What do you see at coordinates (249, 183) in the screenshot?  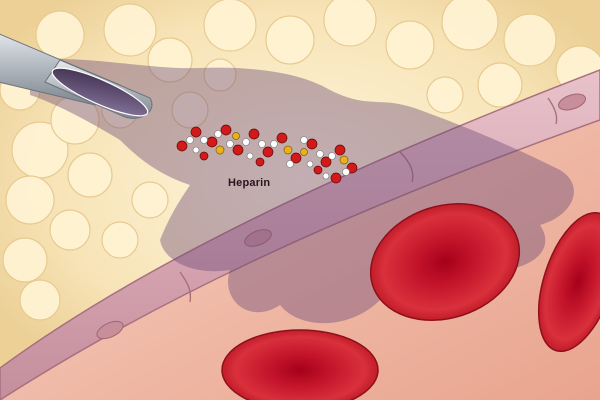 I see `heparin-label: Heparin` at bounding box center [249, 183].